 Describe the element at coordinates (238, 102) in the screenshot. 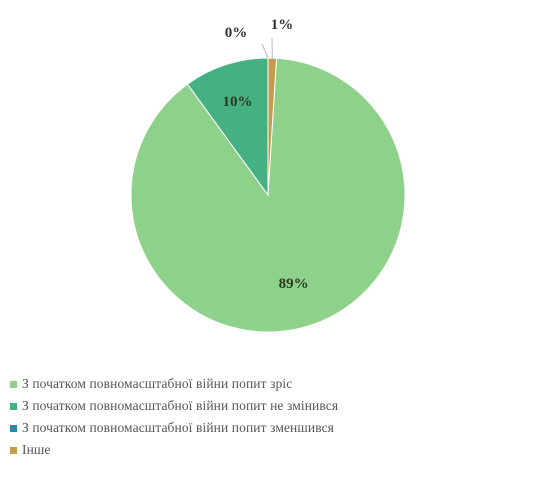

I see `pie-data-label-1: 10%` at that location.